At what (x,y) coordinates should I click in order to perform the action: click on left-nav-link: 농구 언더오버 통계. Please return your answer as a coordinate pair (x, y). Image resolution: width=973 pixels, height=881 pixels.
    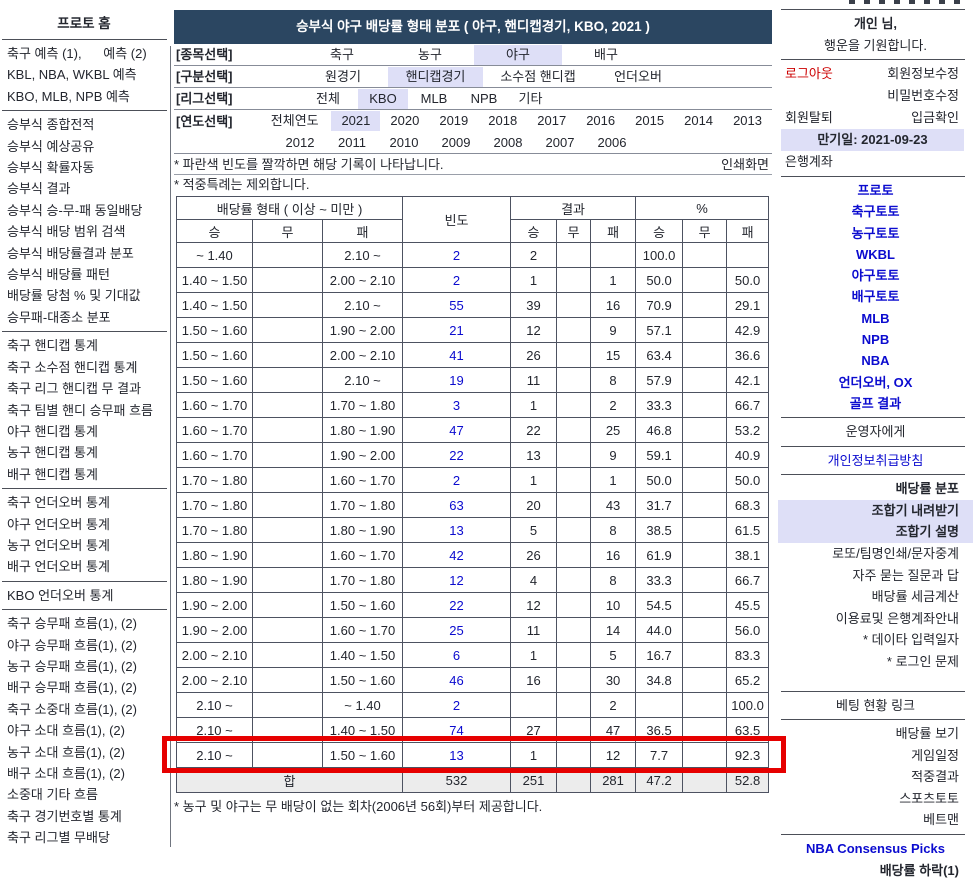
    Looking at the image, I should click on (58, 545).